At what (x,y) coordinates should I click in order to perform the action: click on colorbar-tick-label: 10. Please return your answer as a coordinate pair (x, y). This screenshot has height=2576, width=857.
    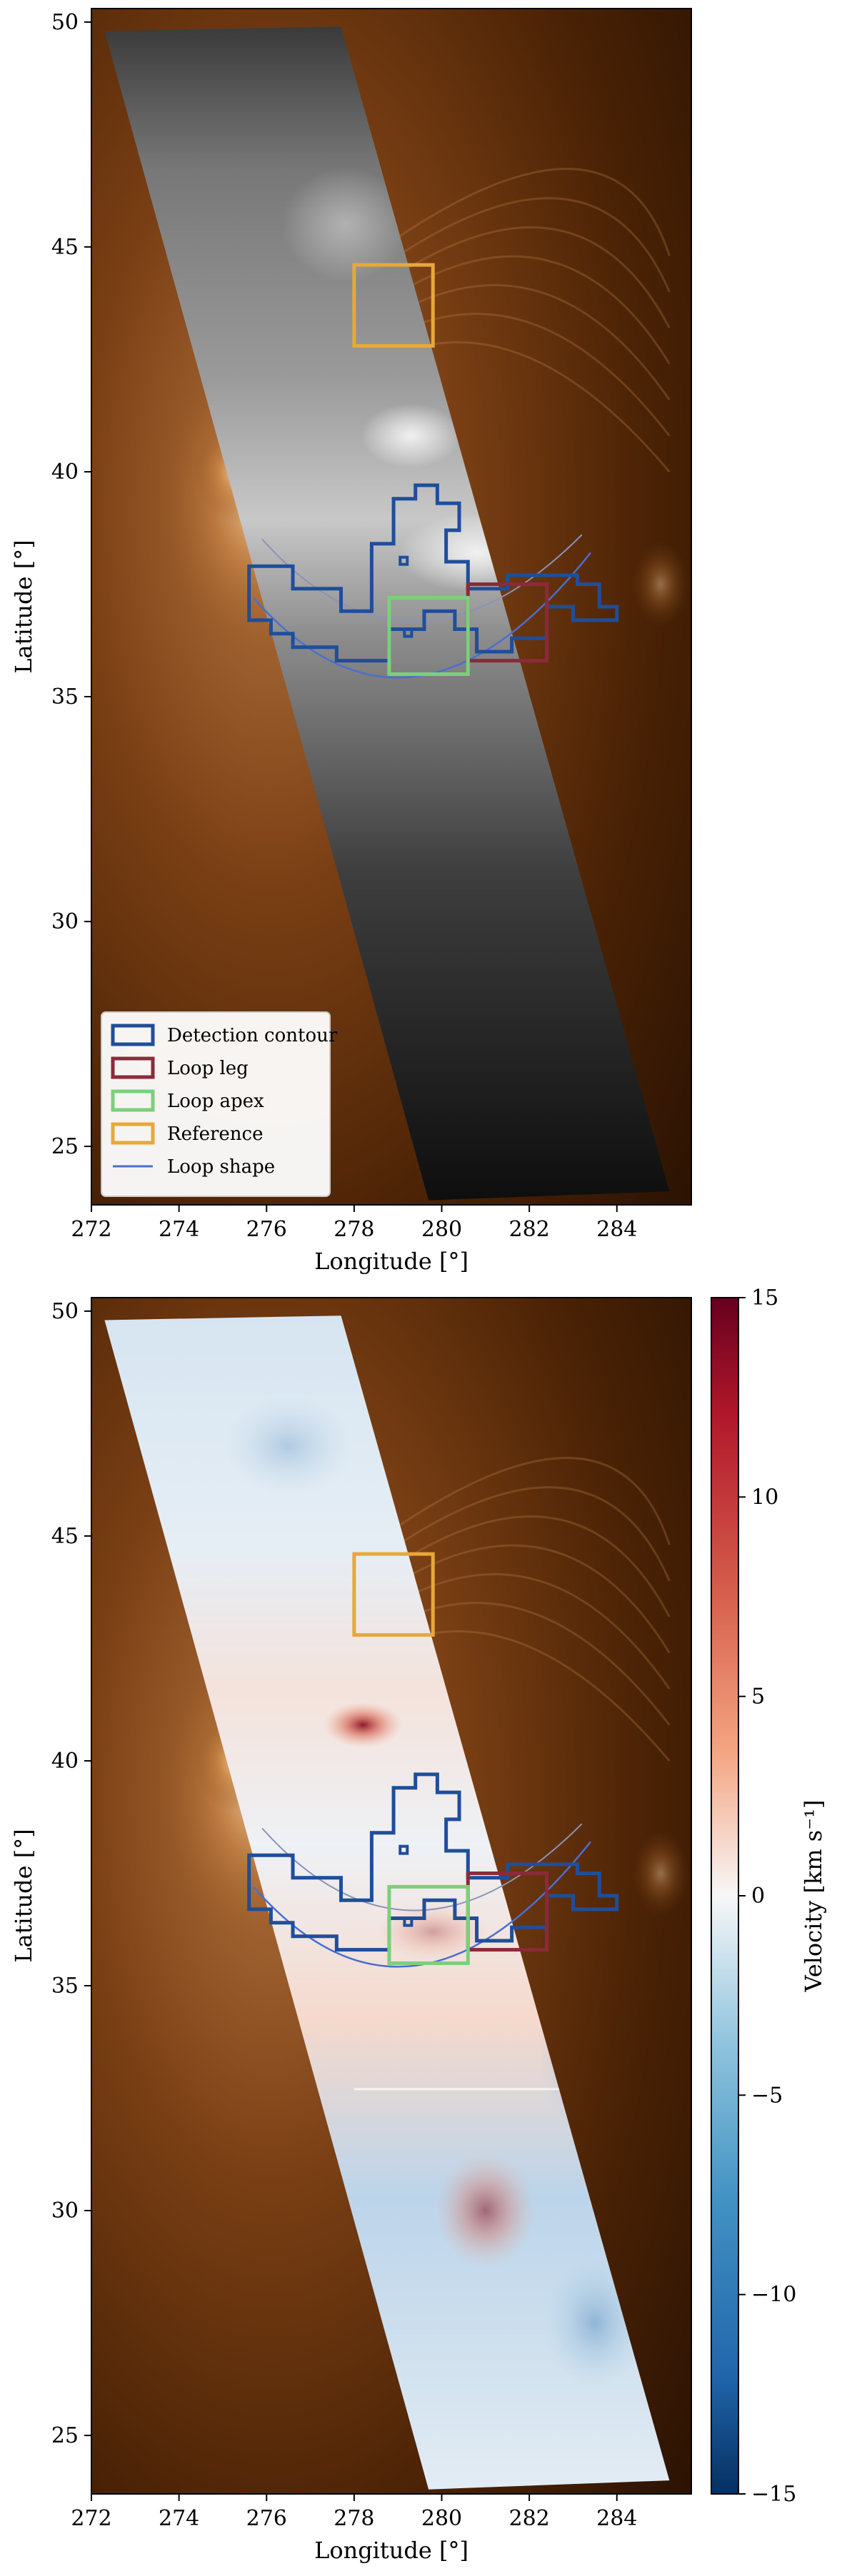
    Looking at the image, I should click on (764, 1497).